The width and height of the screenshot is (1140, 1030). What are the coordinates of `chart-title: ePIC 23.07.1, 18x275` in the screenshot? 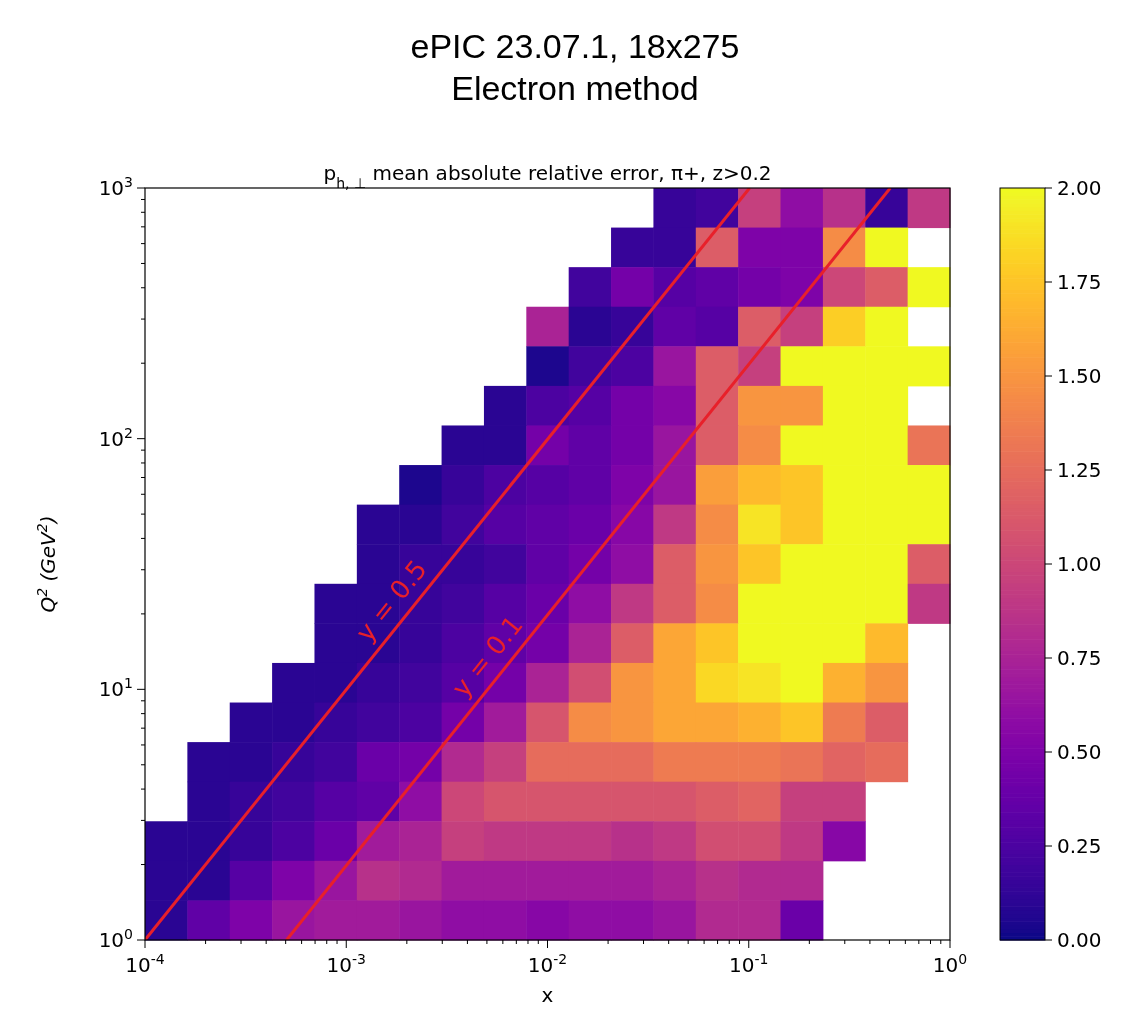 It's located at (575, 46).